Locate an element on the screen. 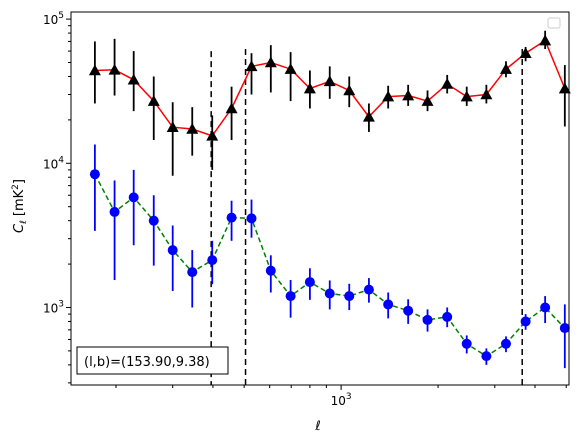  annotation-box: (l,b)=(153.90,9.38) is located at coordinates (152, 360).